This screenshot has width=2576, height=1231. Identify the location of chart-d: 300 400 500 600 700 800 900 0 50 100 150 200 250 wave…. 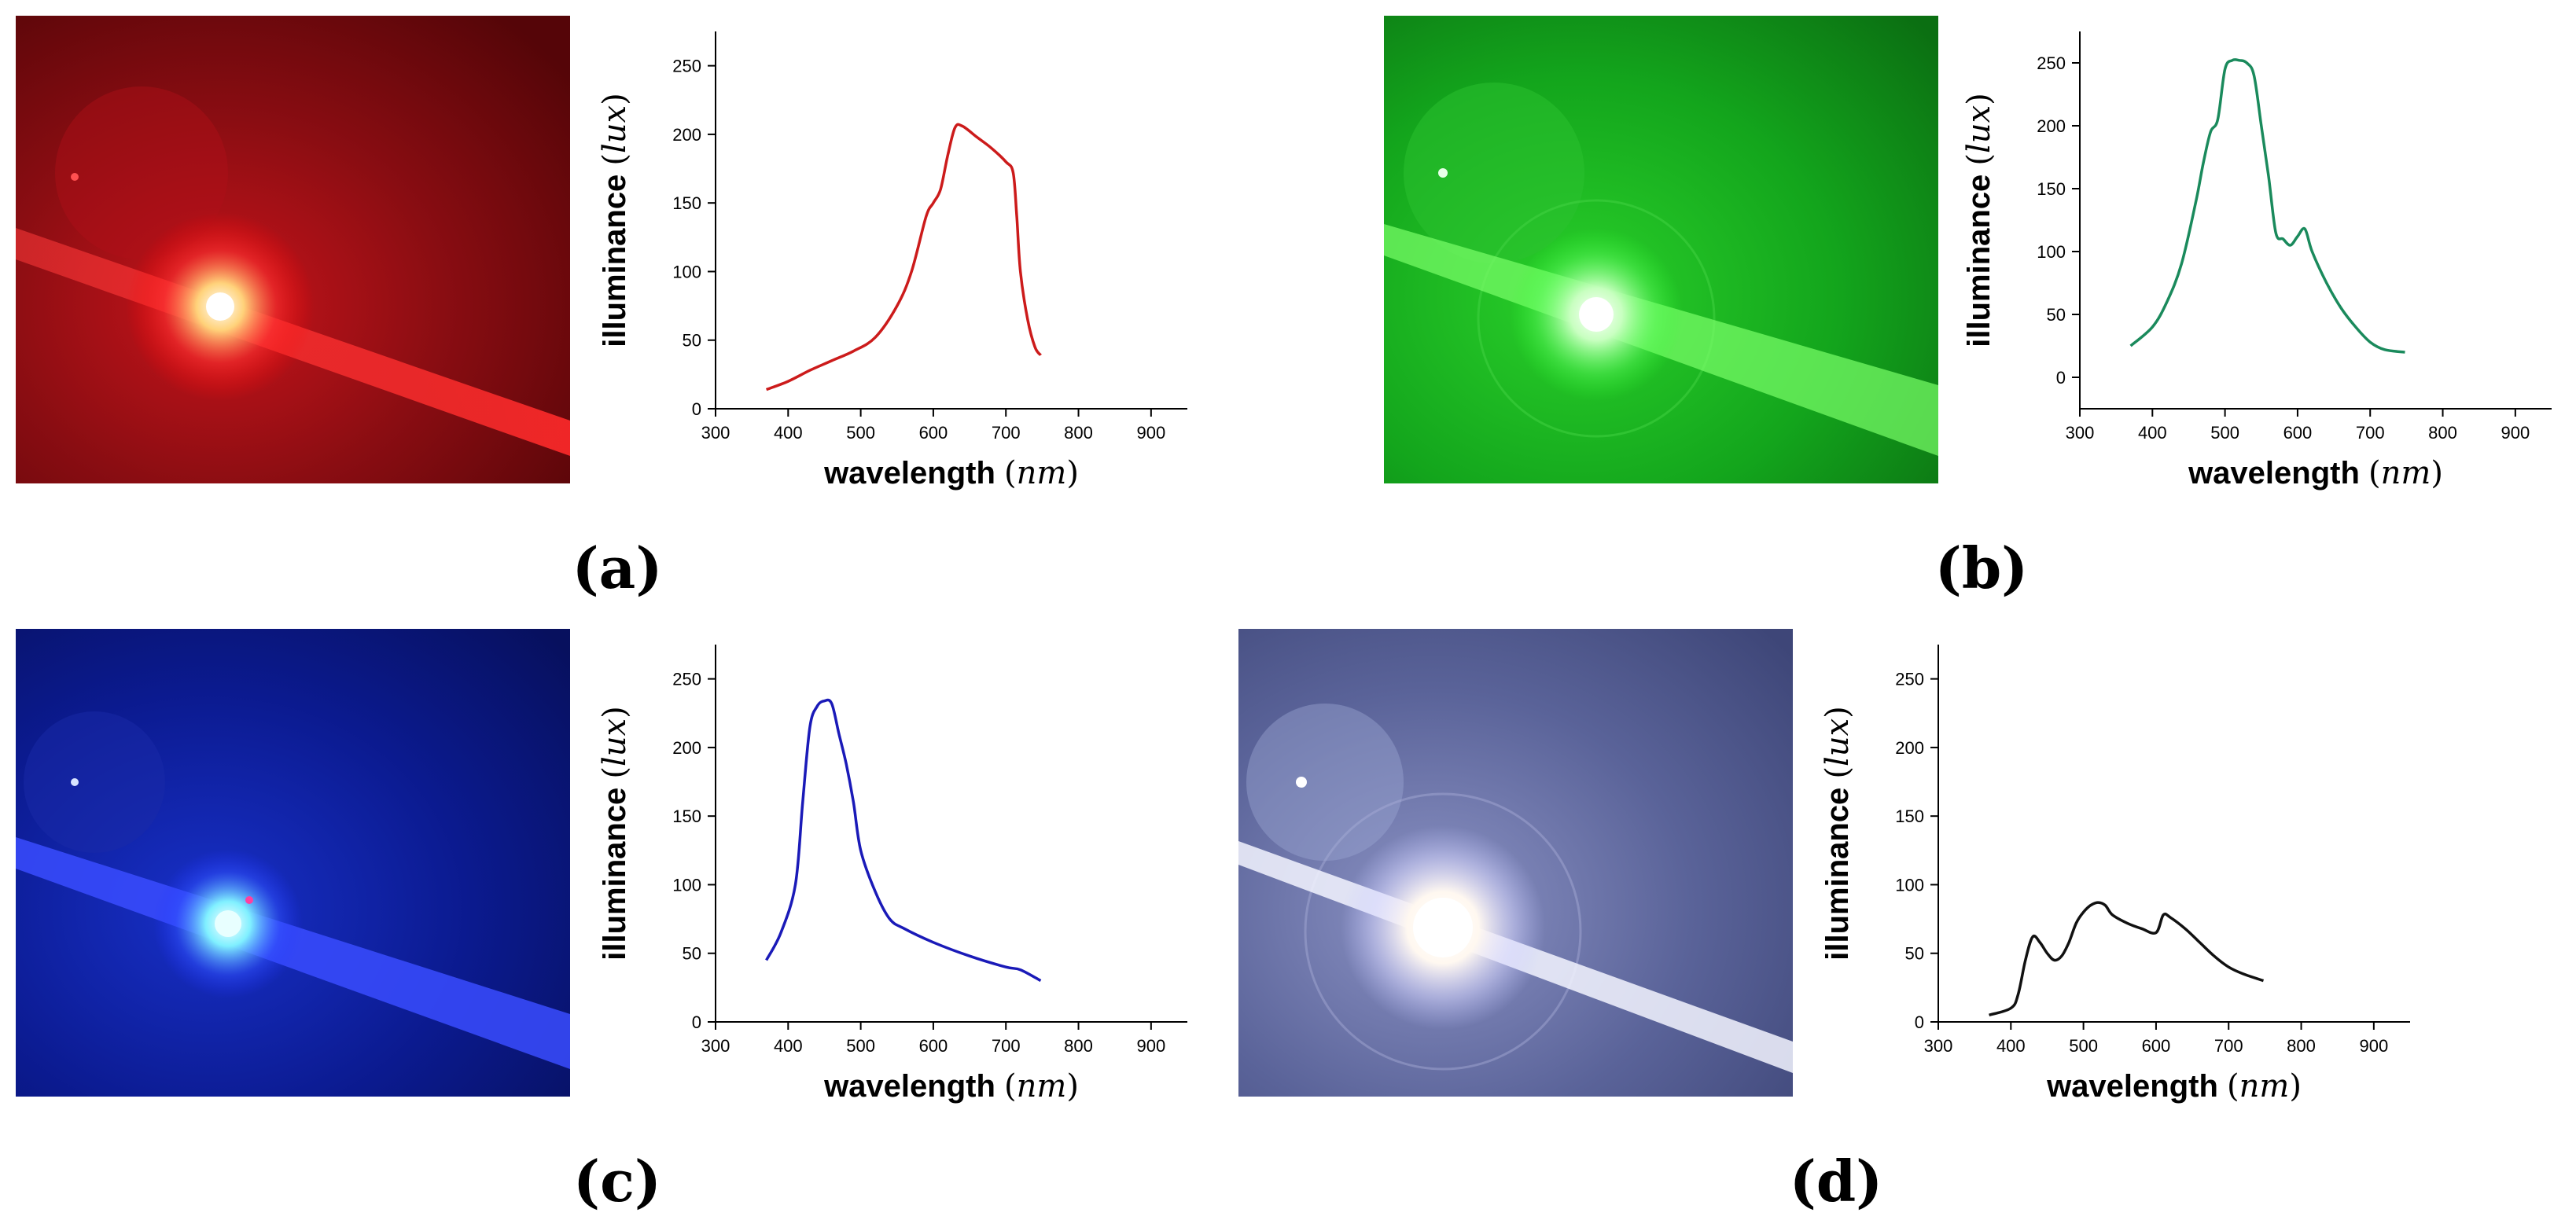
(2111, 873).